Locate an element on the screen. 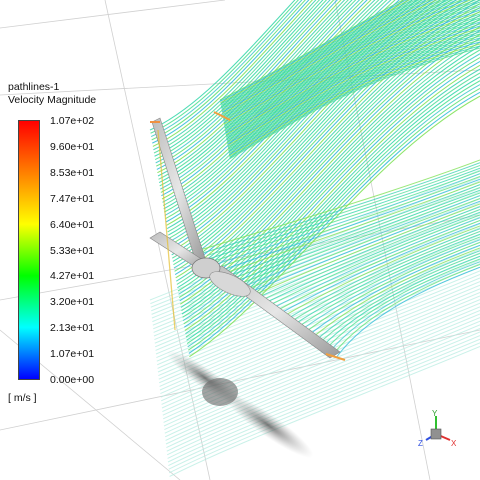 This screenshot has width=480, height=480. legend-title: pathlines-1 is located at coordinates (34, 87).